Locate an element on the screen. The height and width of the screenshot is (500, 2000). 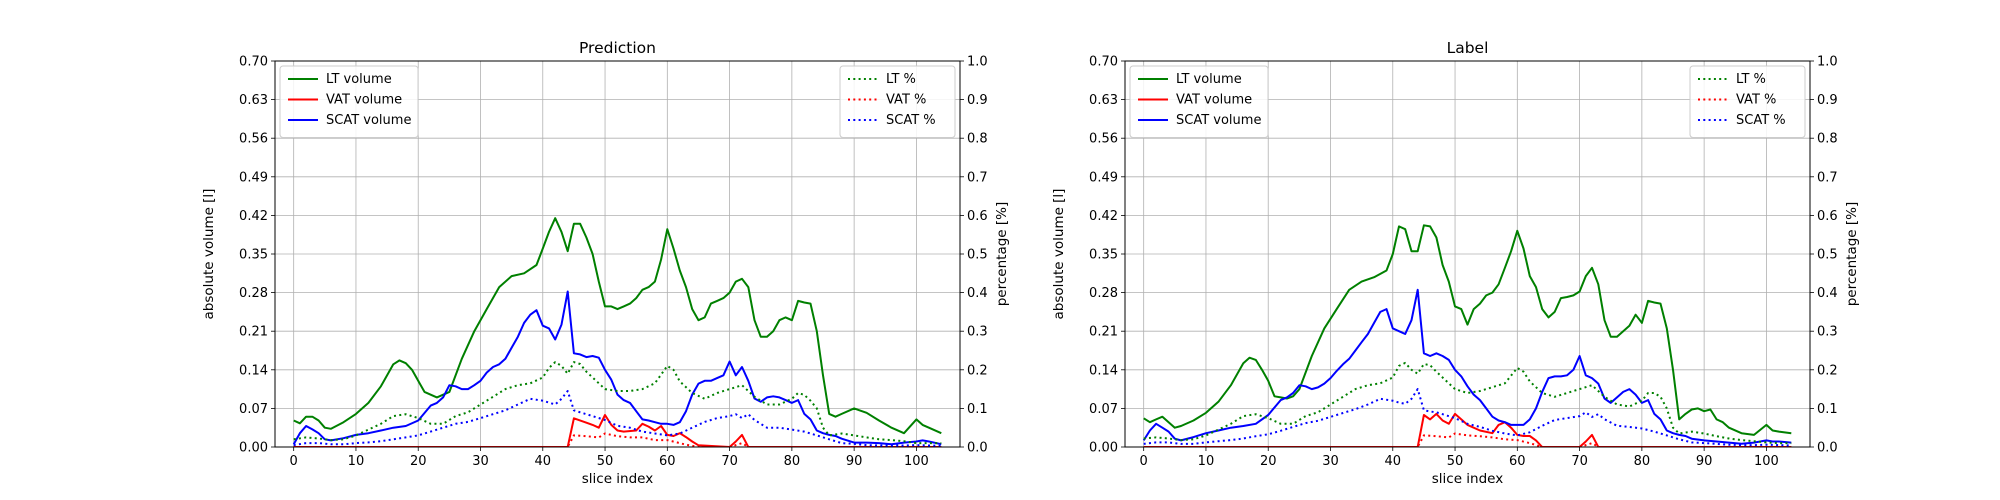
y-axis-label-left: absolute volume [l] is located at coordinates (1059, 254).